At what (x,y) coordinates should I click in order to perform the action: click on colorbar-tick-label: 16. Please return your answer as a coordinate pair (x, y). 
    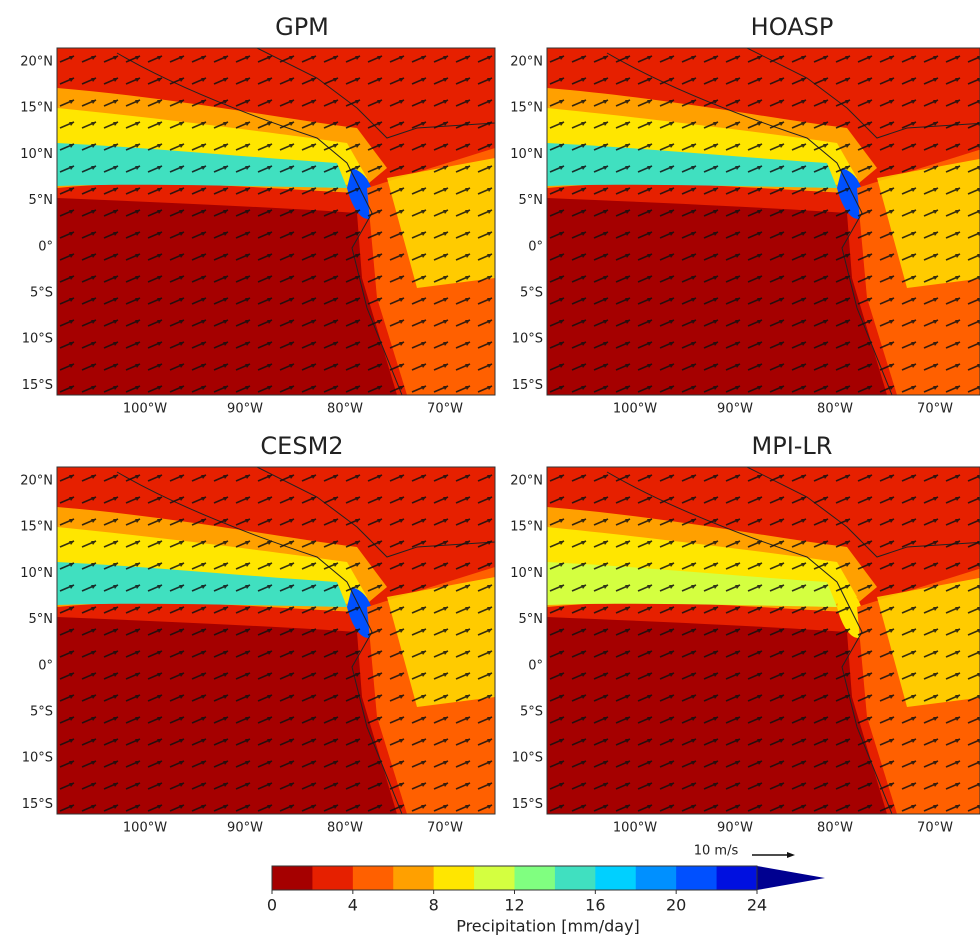
    Looking at the image, I should click on (595, 905).